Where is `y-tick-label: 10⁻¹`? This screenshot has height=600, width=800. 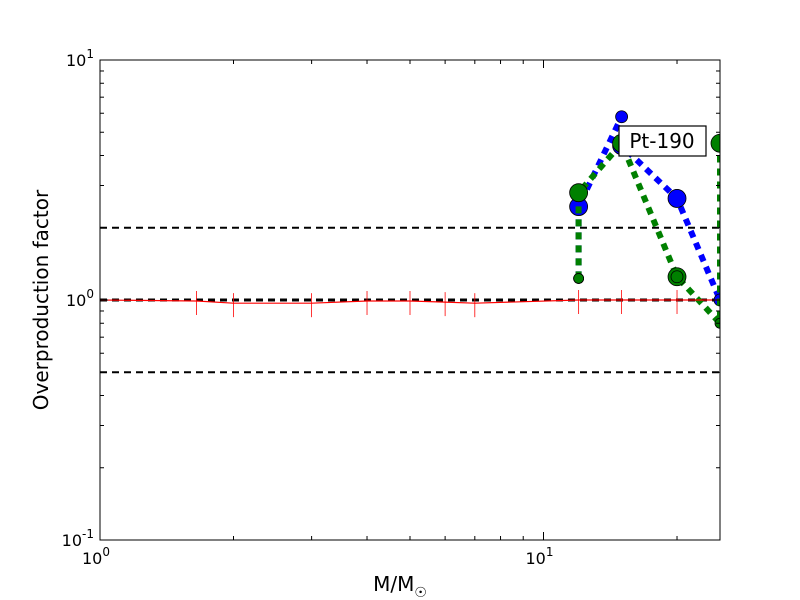 y-tick-label: 10⁻¹ is located at coordinates (78, 538).